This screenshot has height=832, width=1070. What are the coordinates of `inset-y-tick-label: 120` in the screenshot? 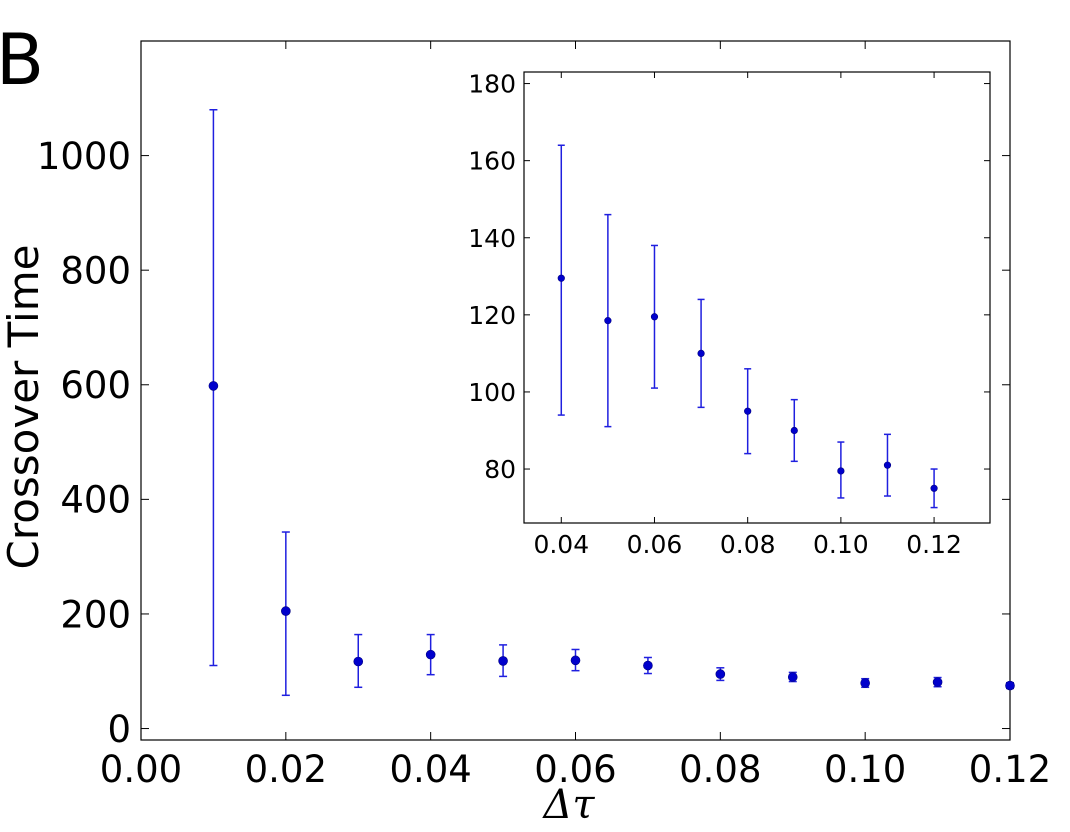 It's located at (492, 315).